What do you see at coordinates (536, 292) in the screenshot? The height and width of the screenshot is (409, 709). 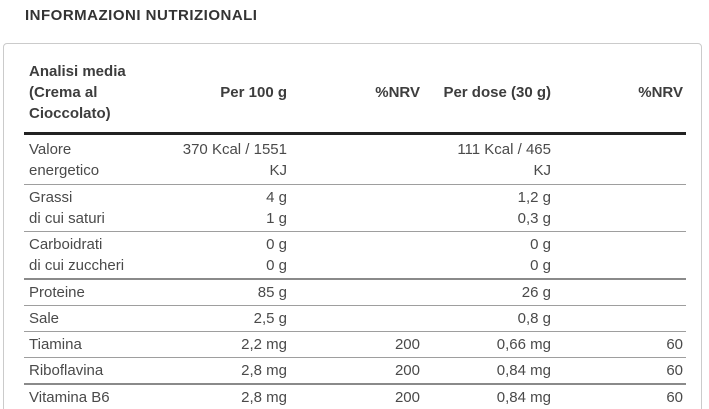 I see `value-per-dose: 26 g` at bounding box center [536, 292].